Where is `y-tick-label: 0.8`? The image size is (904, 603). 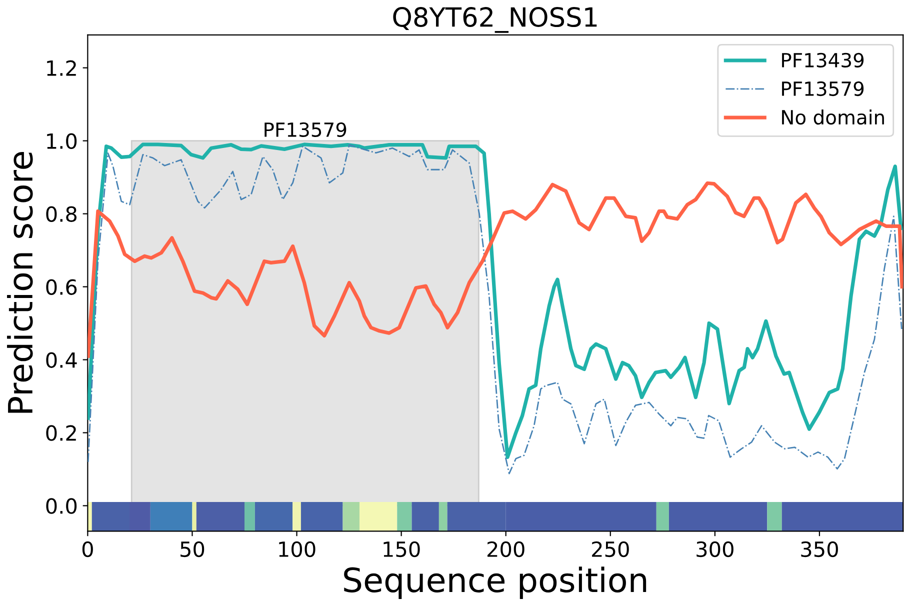 y-tick-label: 0.8 is located at coordinates (61, 214).